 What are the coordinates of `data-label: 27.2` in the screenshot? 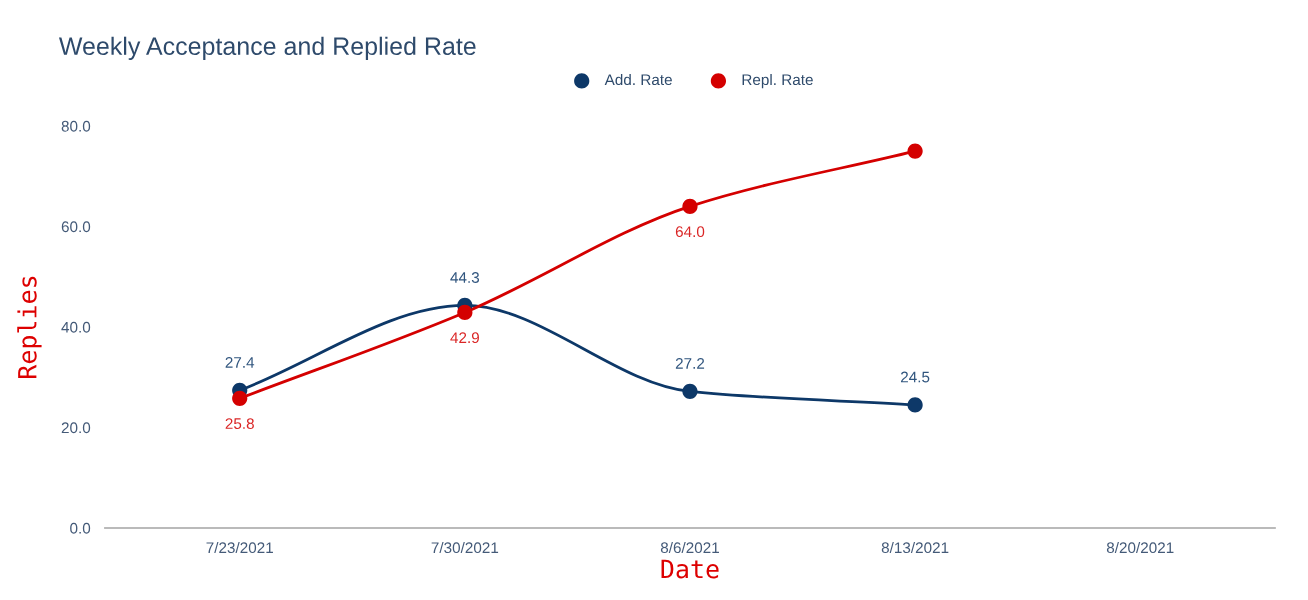 It's located at (690, 363).